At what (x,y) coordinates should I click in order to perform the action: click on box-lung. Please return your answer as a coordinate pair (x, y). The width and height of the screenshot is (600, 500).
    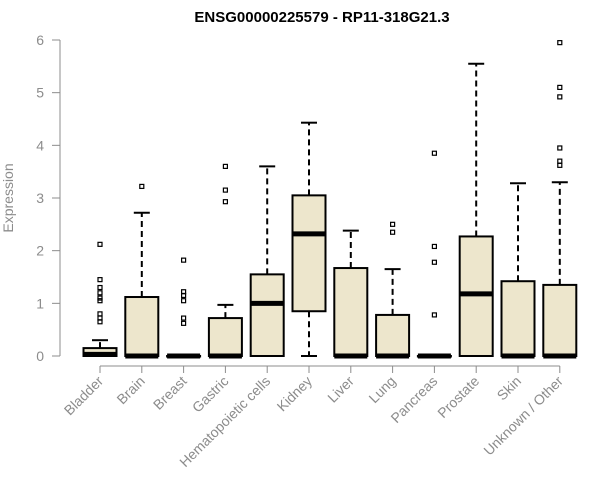
    Looking at the image, I should click on (393, 290).